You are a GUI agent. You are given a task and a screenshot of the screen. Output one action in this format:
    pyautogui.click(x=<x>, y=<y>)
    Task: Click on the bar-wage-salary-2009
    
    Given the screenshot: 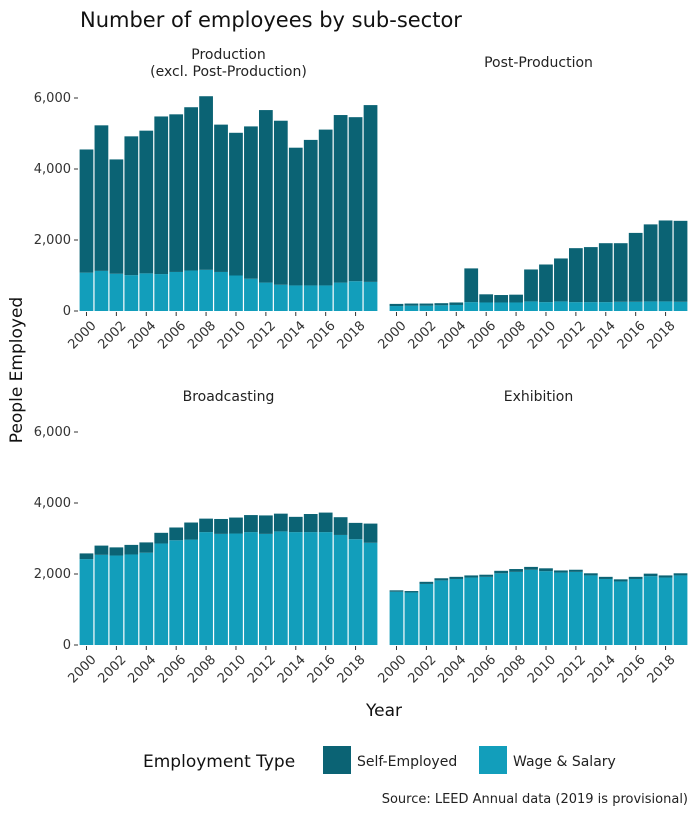 What is the action you would take?
    pyautogui.click(x=531, y=306)
    